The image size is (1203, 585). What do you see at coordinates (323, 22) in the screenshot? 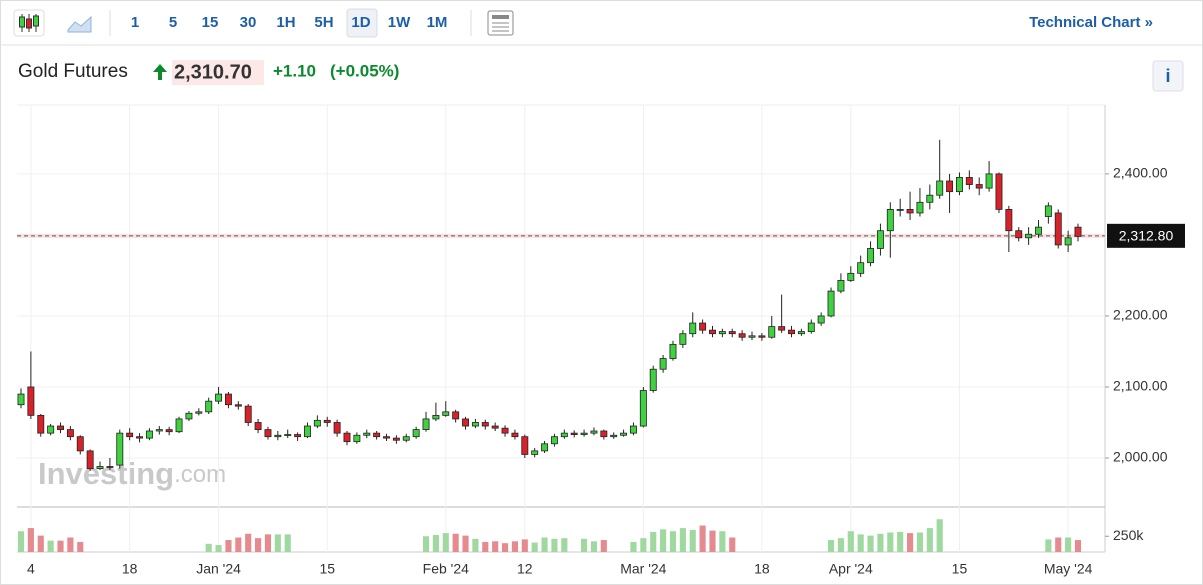
I see `interval-button: 5H` at bounding box center [323, 22].